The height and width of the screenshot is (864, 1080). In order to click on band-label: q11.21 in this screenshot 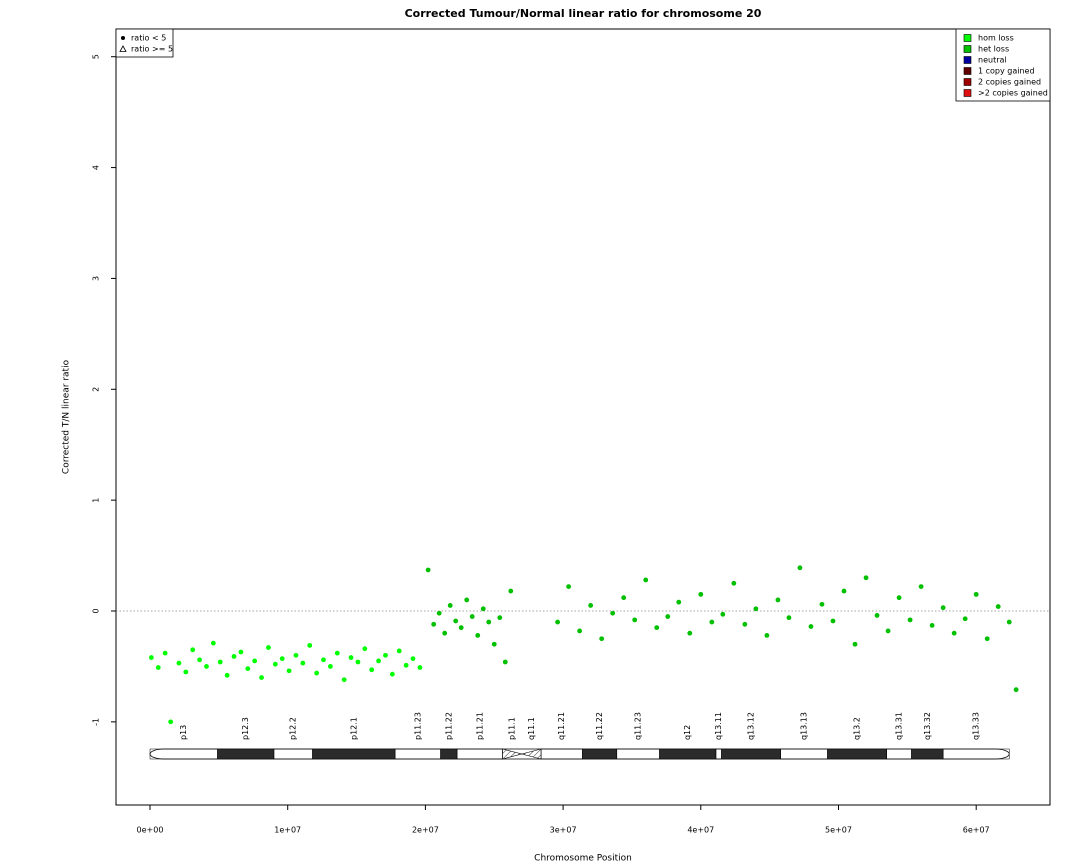, I will do `click(561, 726)`.